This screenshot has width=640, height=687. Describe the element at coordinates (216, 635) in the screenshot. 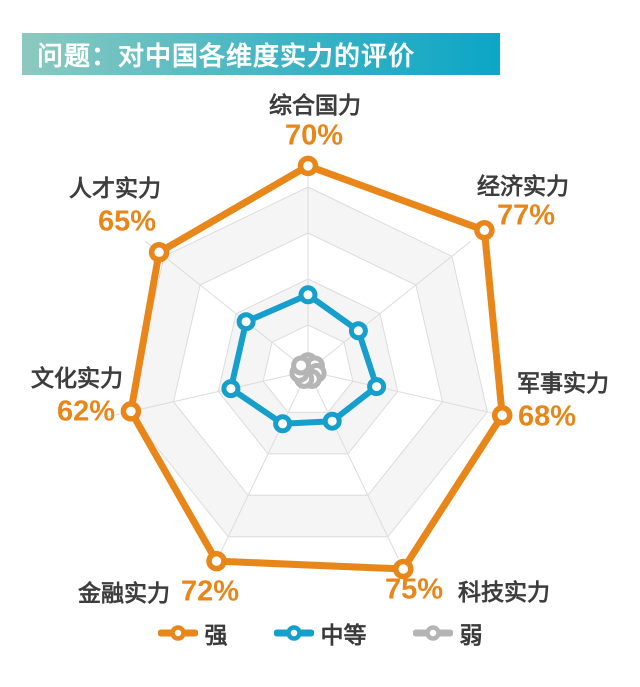

I see `legend-label: 强` at that location.